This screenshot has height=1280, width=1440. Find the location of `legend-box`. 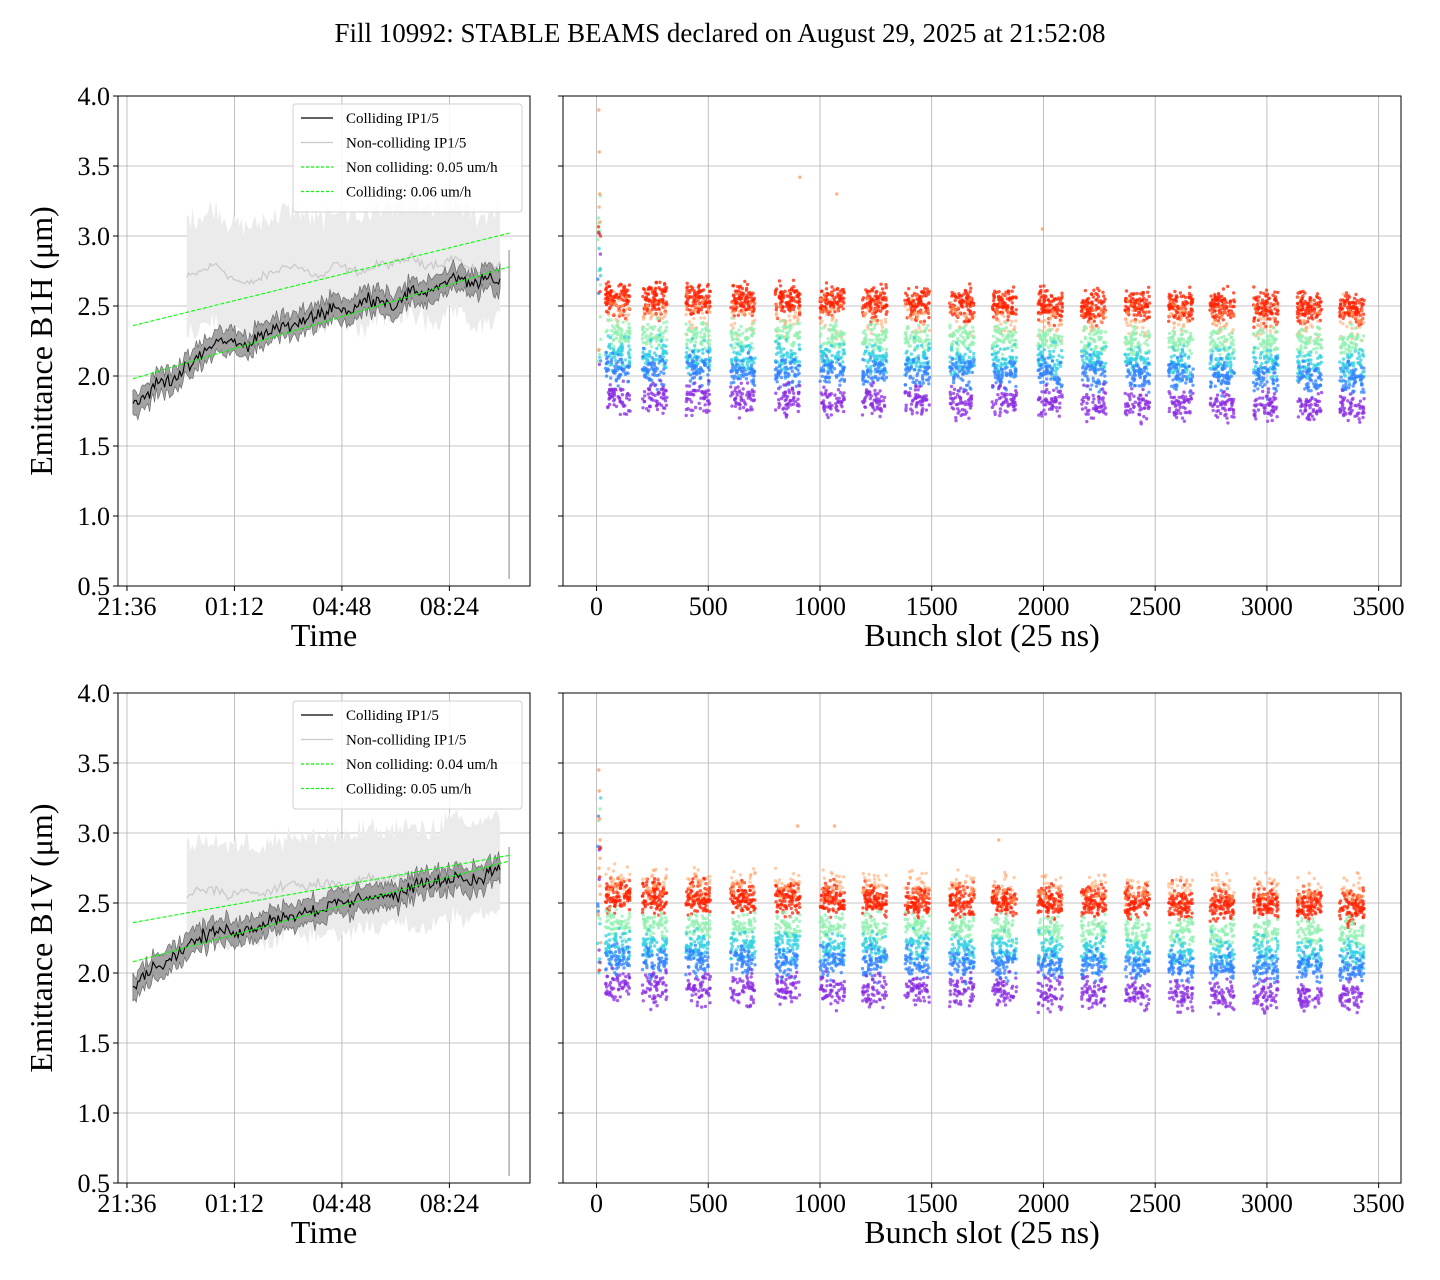

legend-box is located at coordinates (407, 158).